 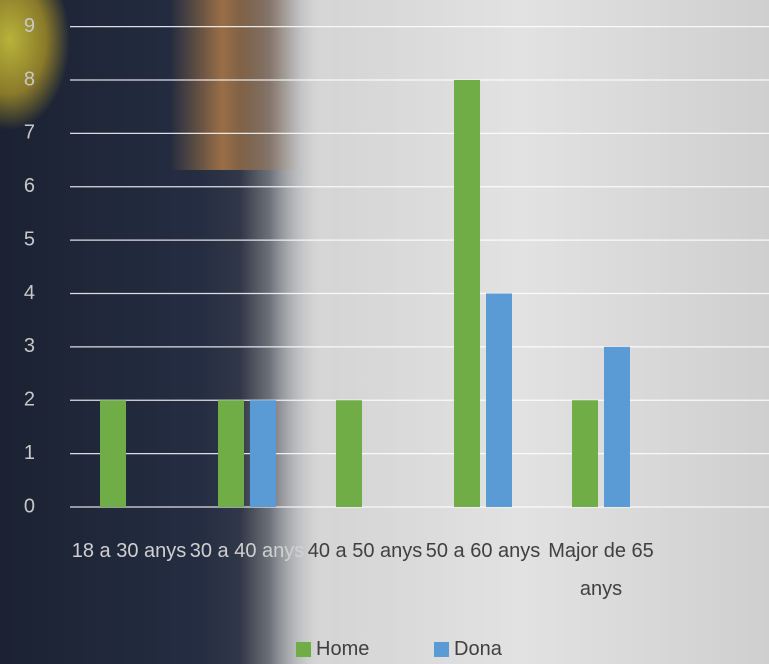 What do you see at coordinates (478, 649) in the screenshot?
I see `legend-label: Dona` at bounding box center [478, 649].